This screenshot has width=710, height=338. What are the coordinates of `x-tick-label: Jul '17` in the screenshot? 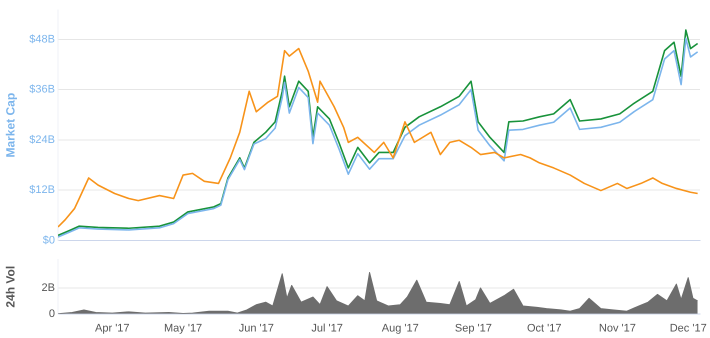 It's located at (327, 328).